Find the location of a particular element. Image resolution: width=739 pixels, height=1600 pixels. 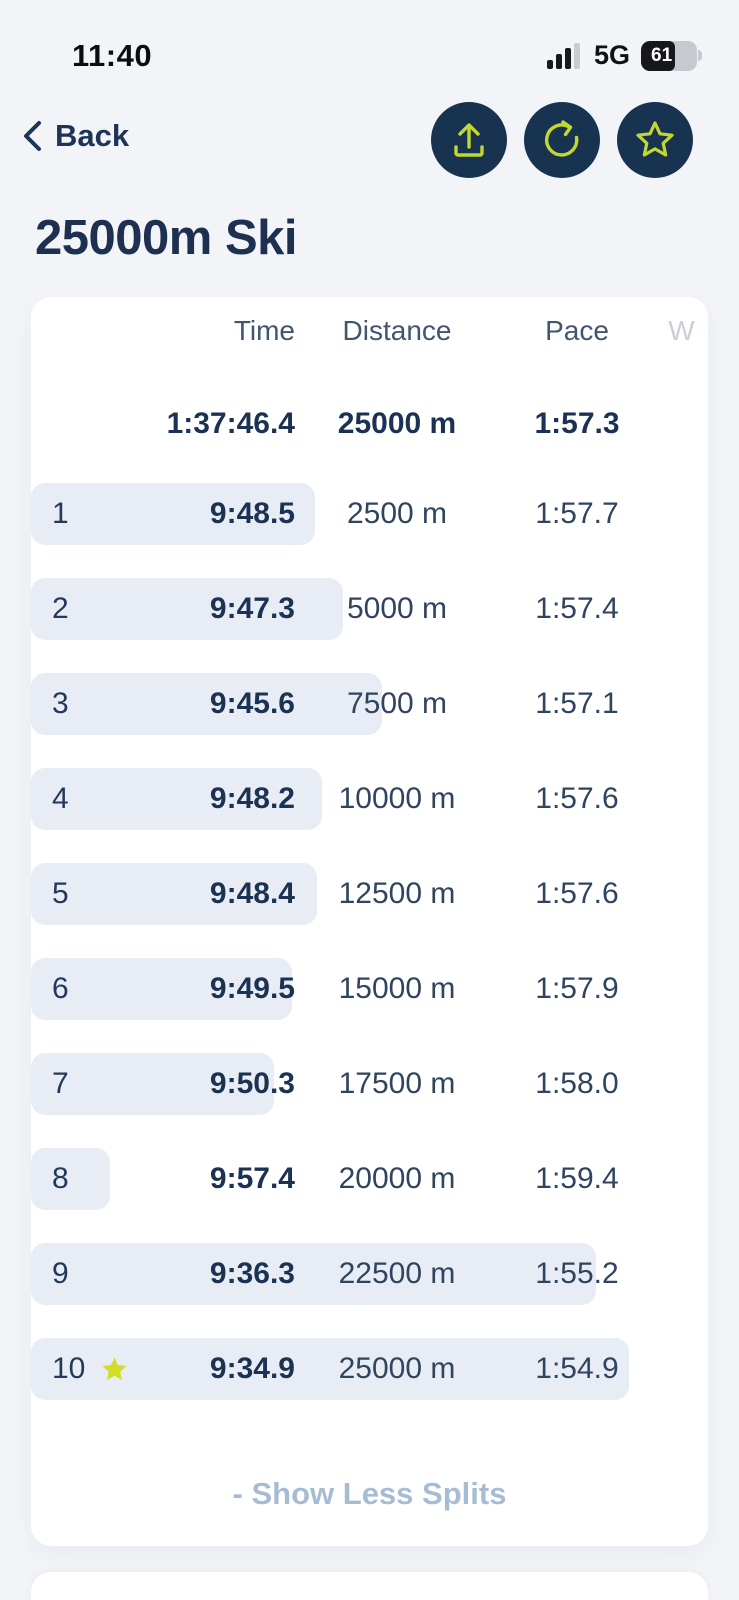

split-time: 9:47.3 is located at coordinates (252, 608).